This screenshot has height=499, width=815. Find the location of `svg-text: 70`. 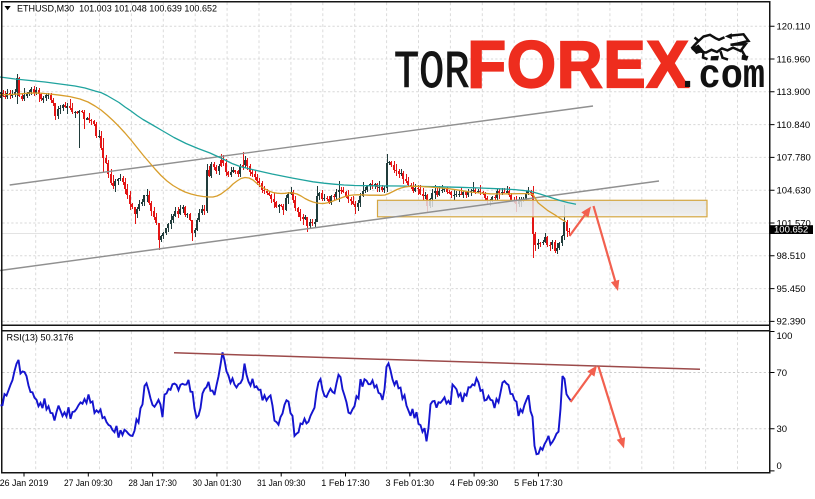

svg-text: 70 is located at coordinates (782, 373).